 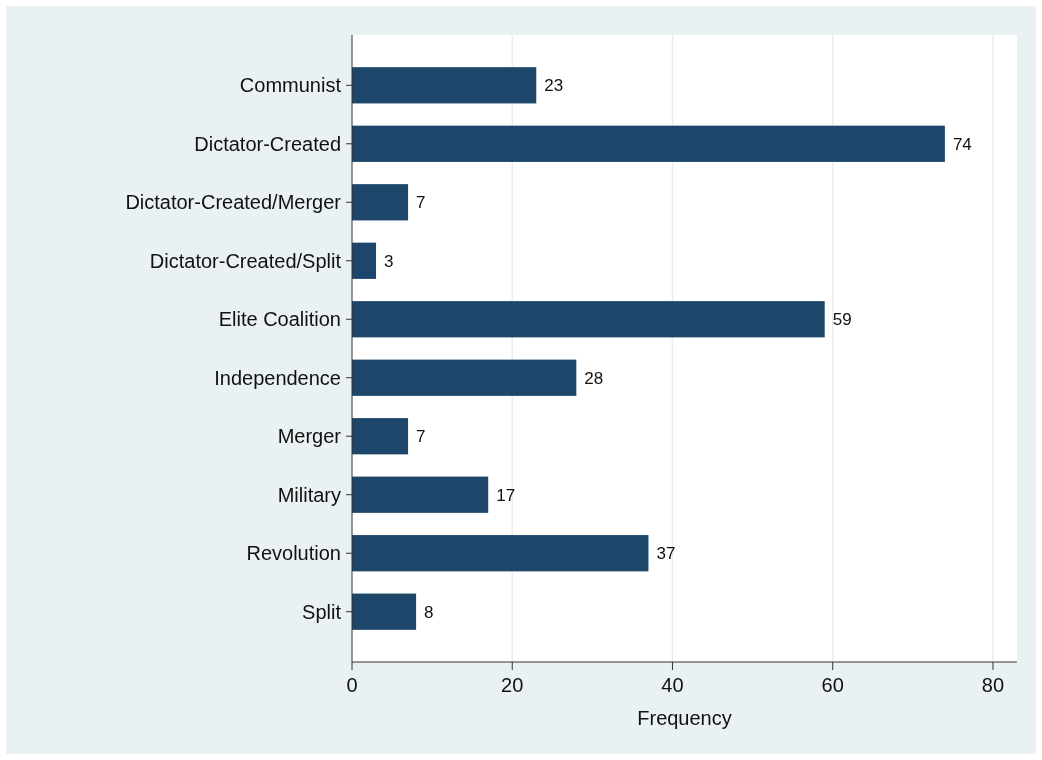 What do you see at coordinates (842, 320) in the screenshot?
I see `data-label: 59` at bounding box center [842, 320].